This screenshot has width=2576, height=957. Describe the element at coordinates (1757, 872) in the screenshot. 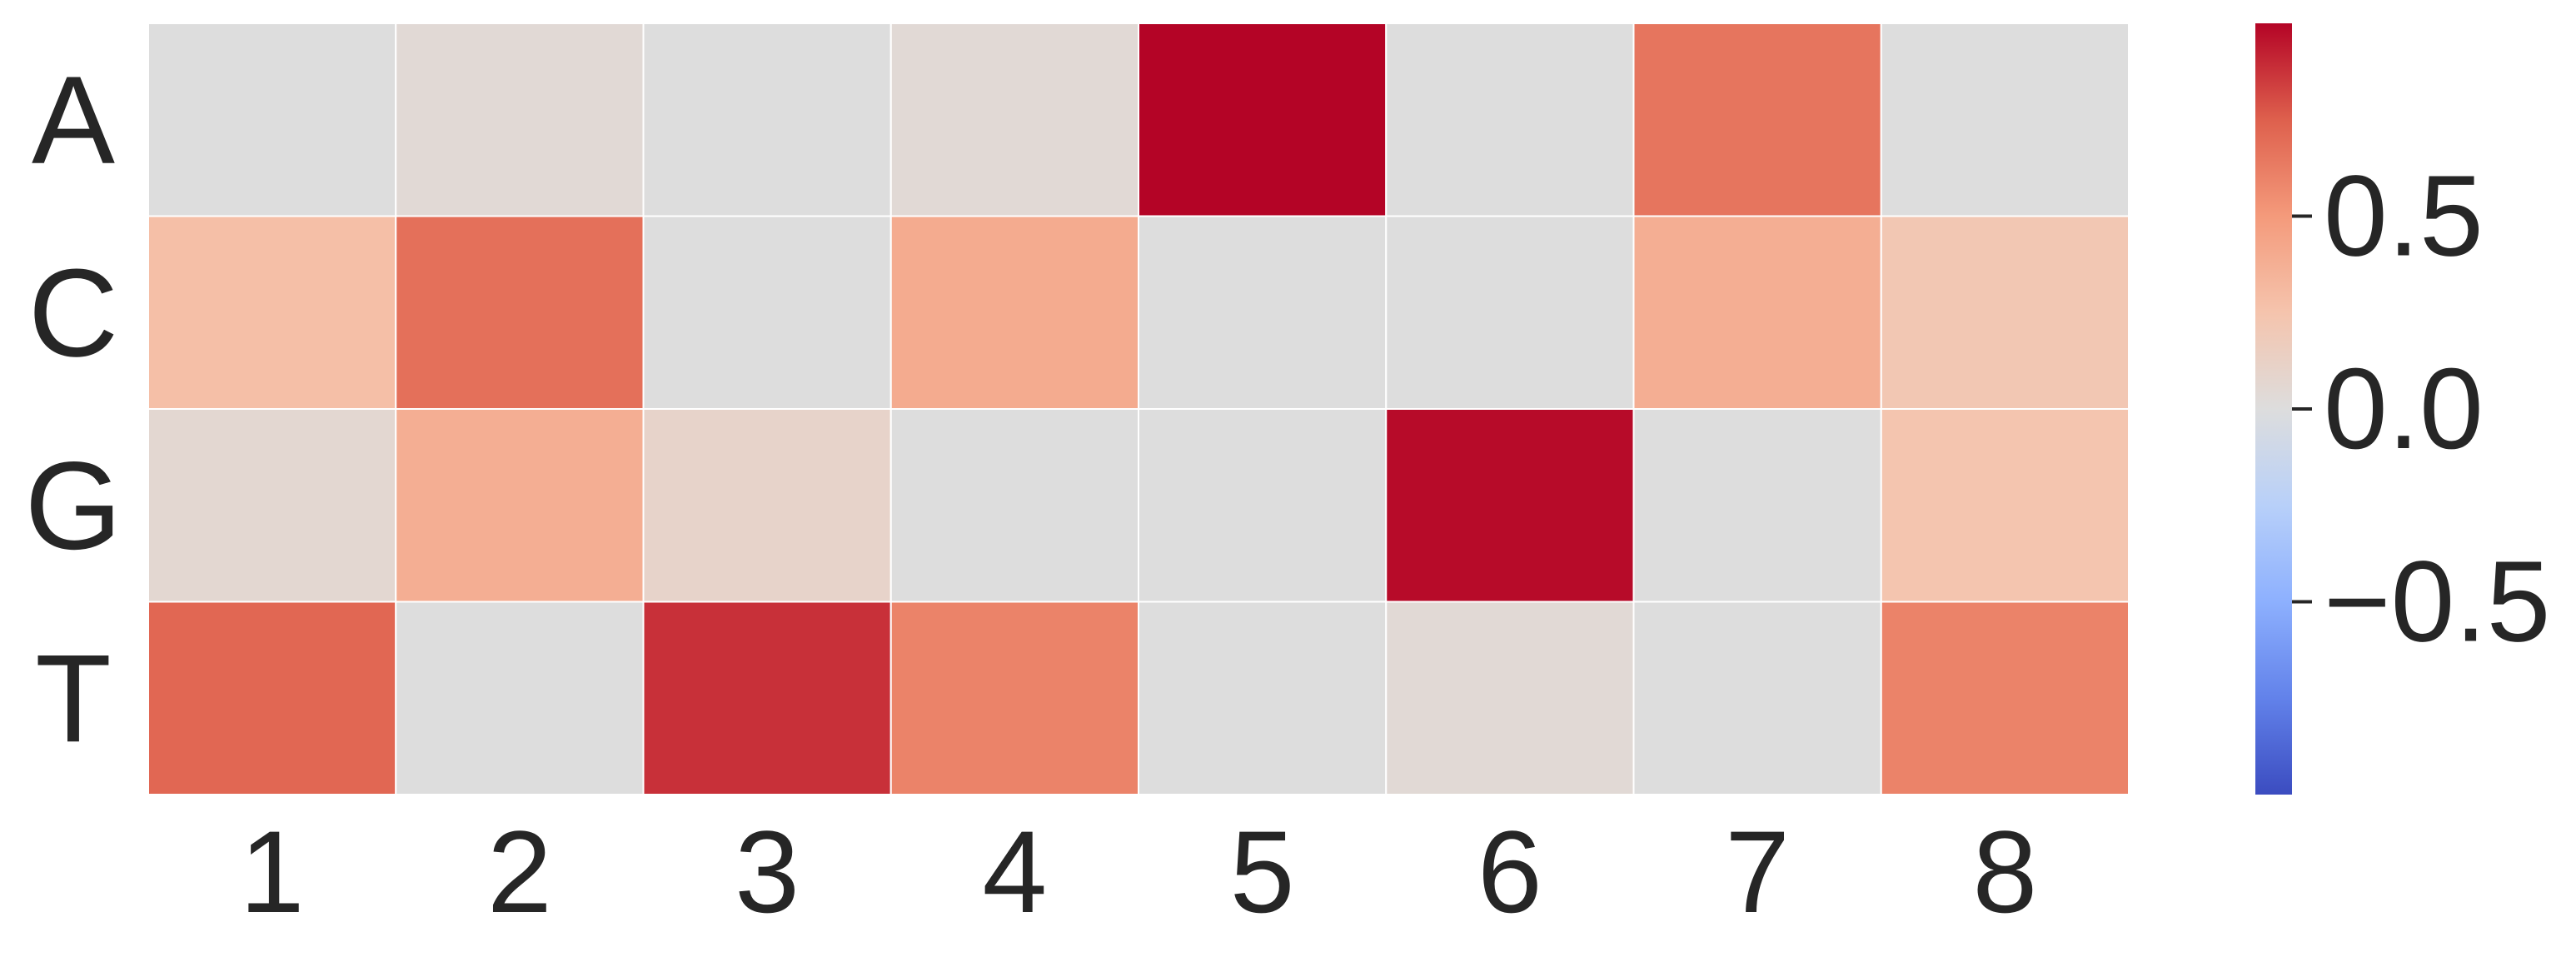

I see `column-label-7: 7` at that location.